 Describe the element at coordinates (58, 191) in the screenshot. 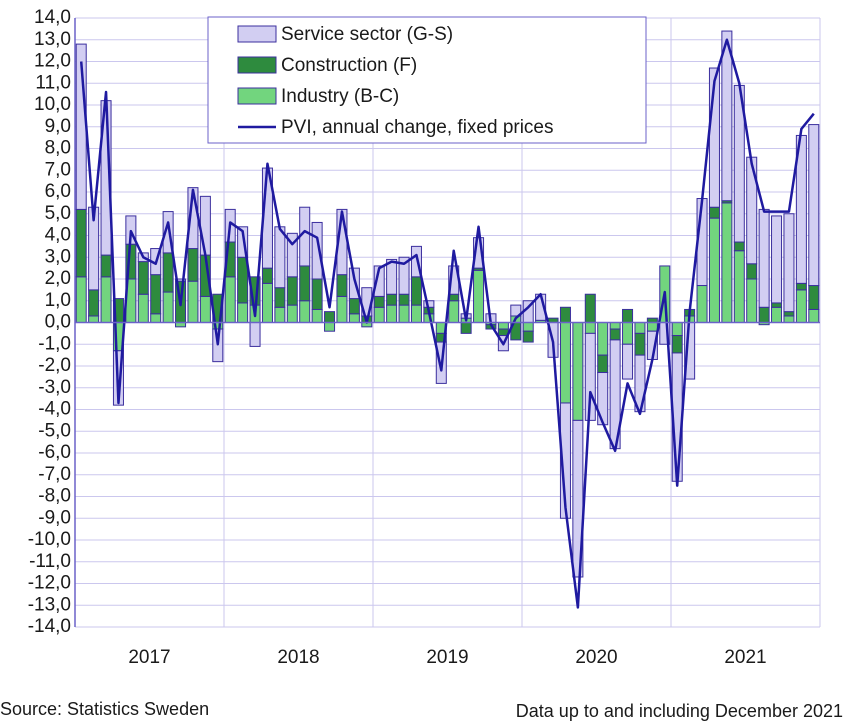

I see `y-tick-label: 6,0` at that location.